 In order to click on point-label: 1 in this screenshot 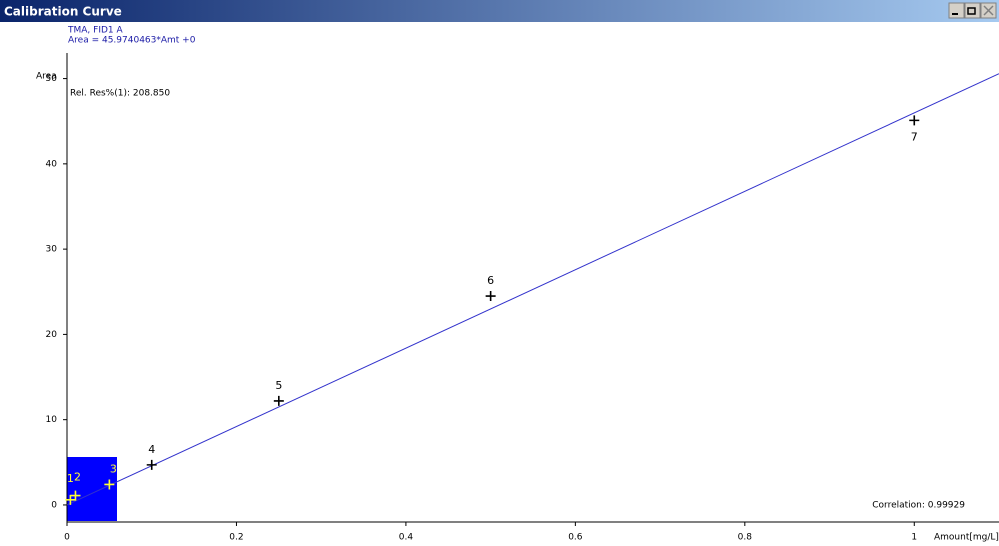, I will do `click(70, 478)`.